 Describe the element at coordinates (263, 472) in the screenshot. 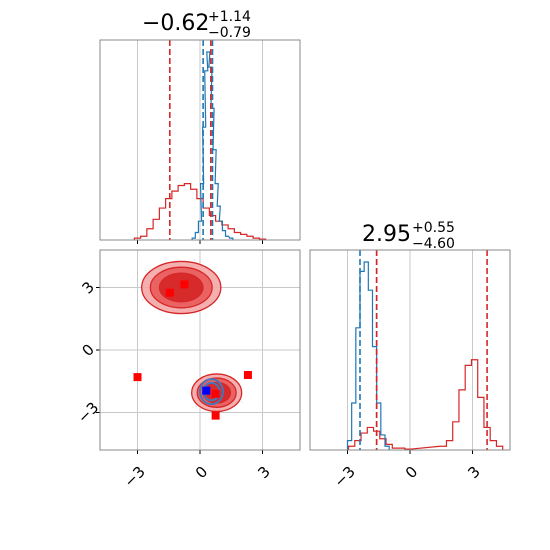

I see `joint-xtick-label-2: 3` at that location.